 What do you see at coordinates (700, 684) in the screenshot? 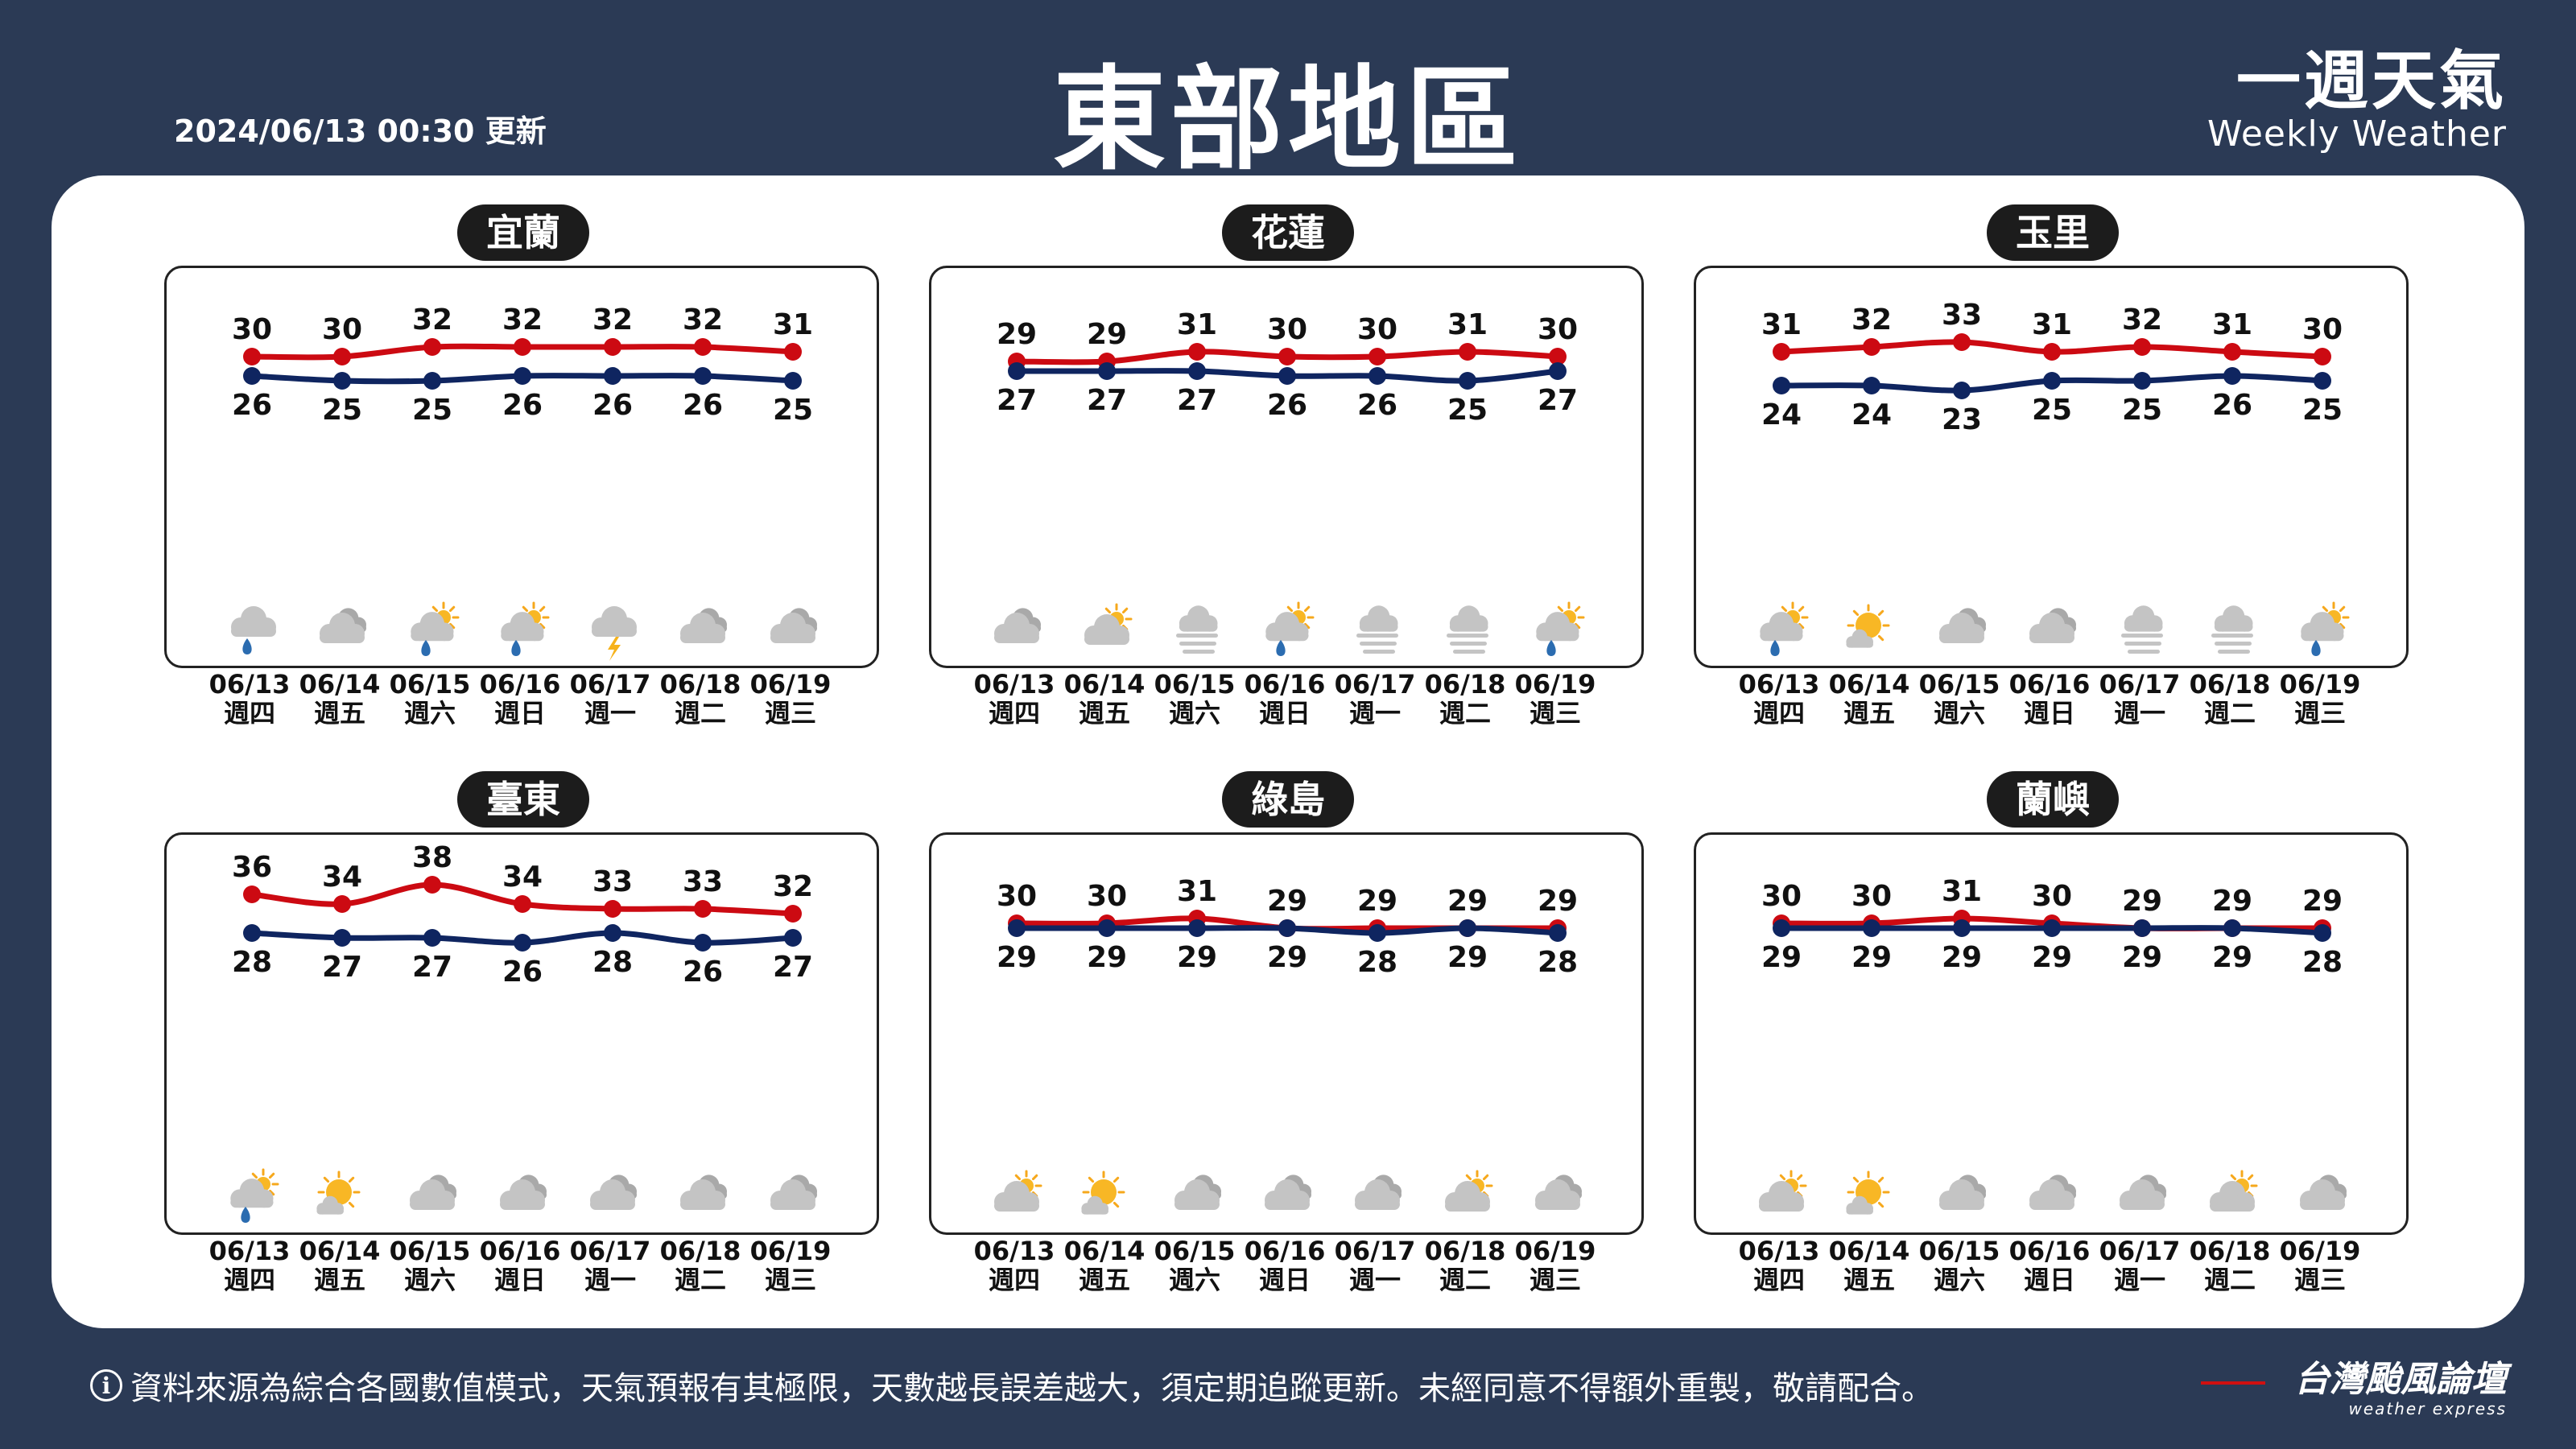
I see `day-date: 06/18` at bounding box center [700, 684].